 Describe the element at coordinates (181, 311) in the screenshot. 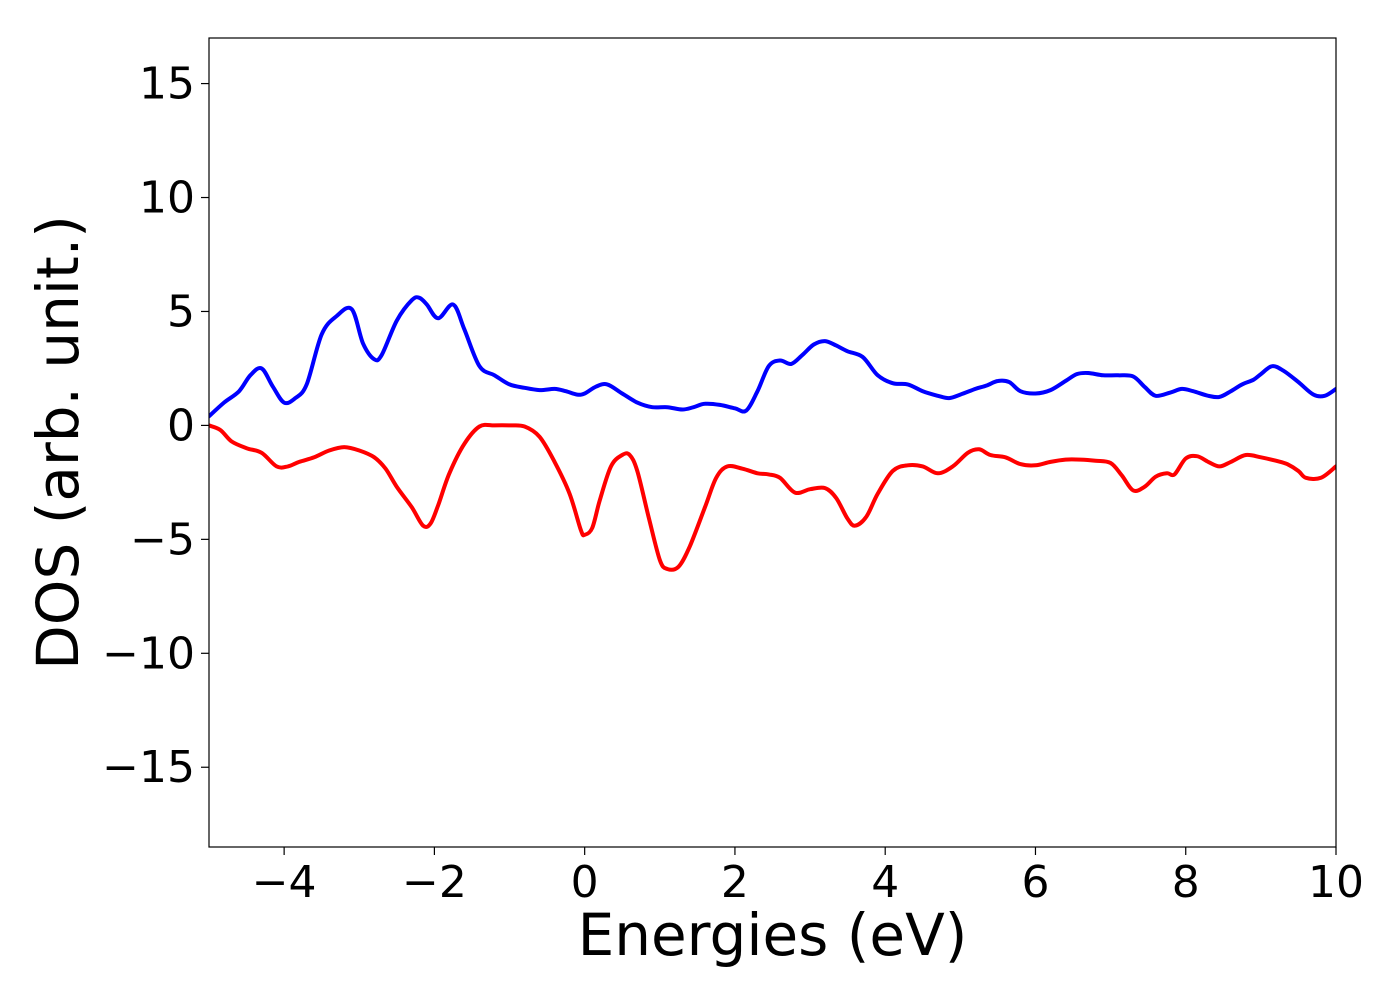

I see `y-tick-label: 5` at that location.